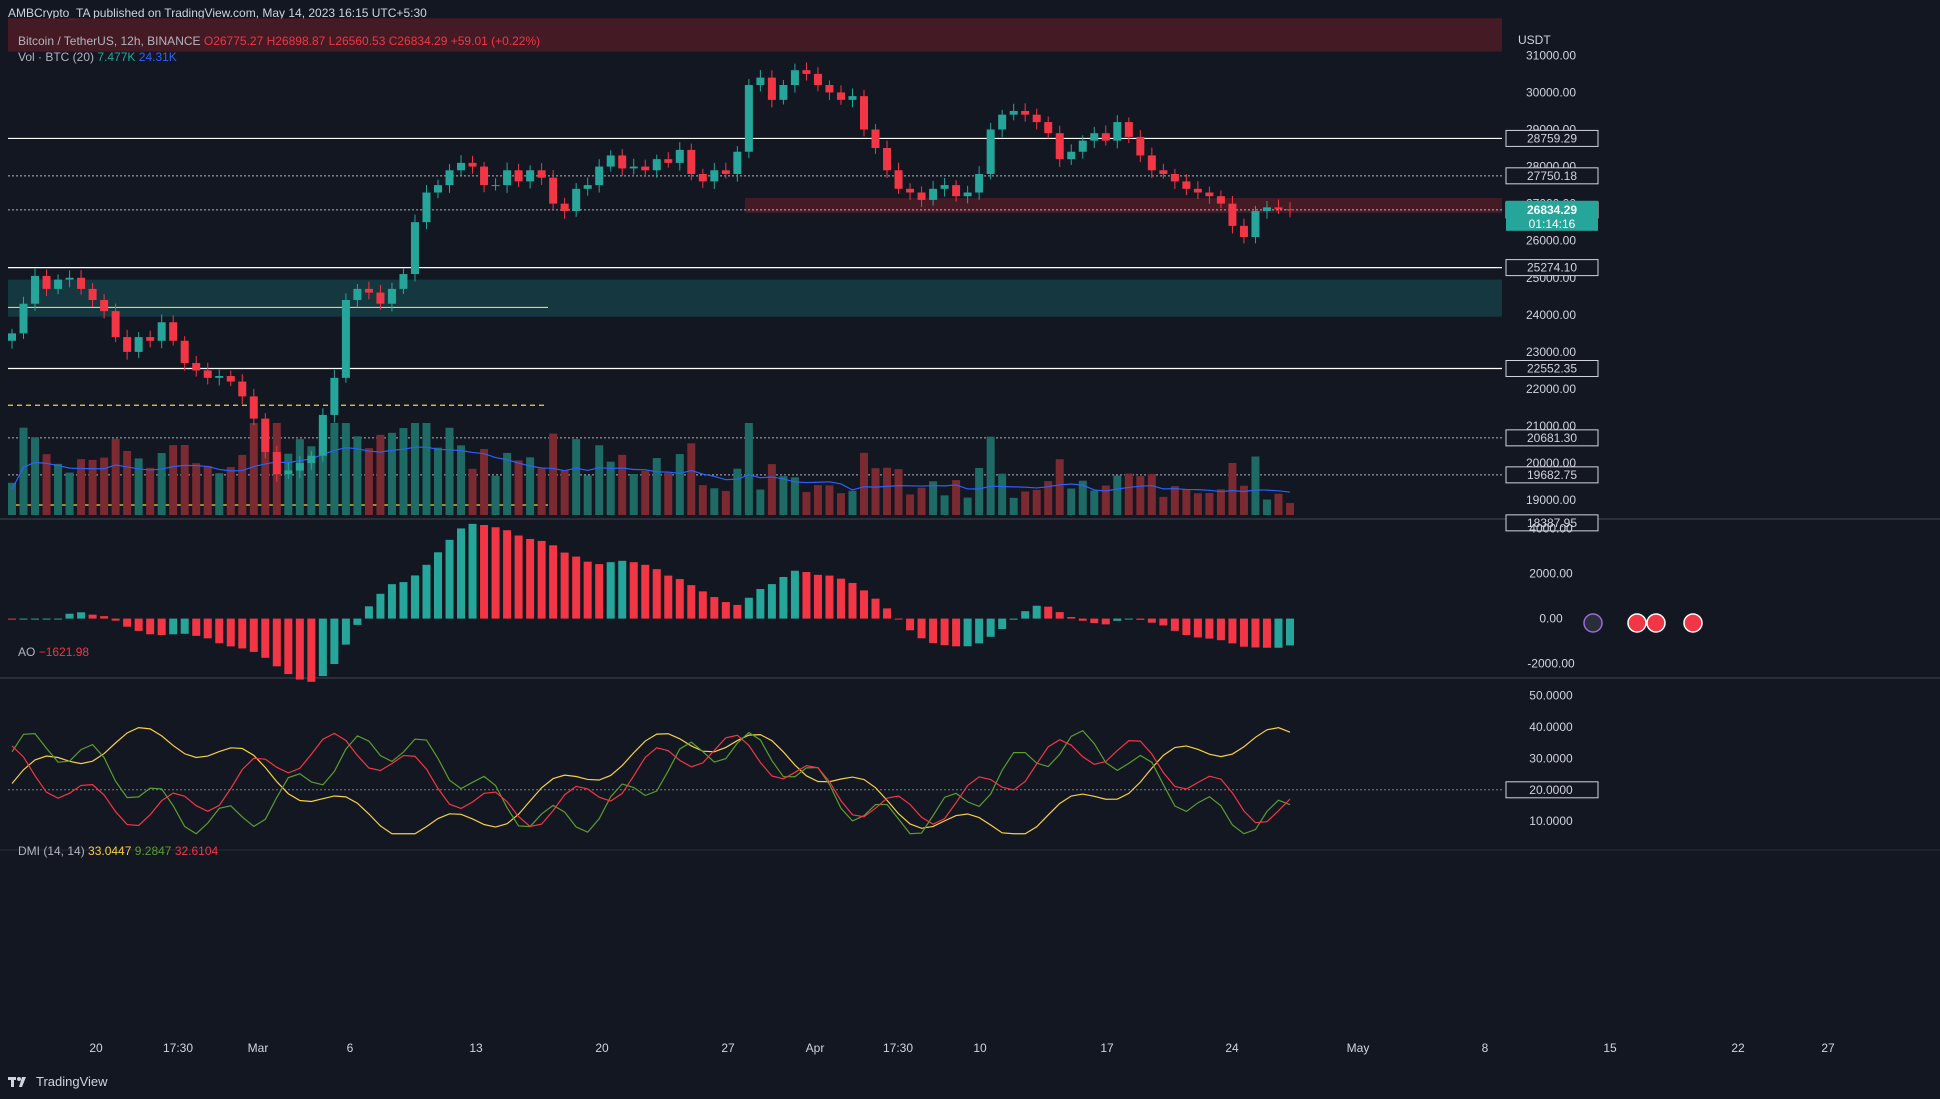  Describe the element at coordinates (1552, 176) in the screenshot. I see `level-label: 27750.18` at that location.